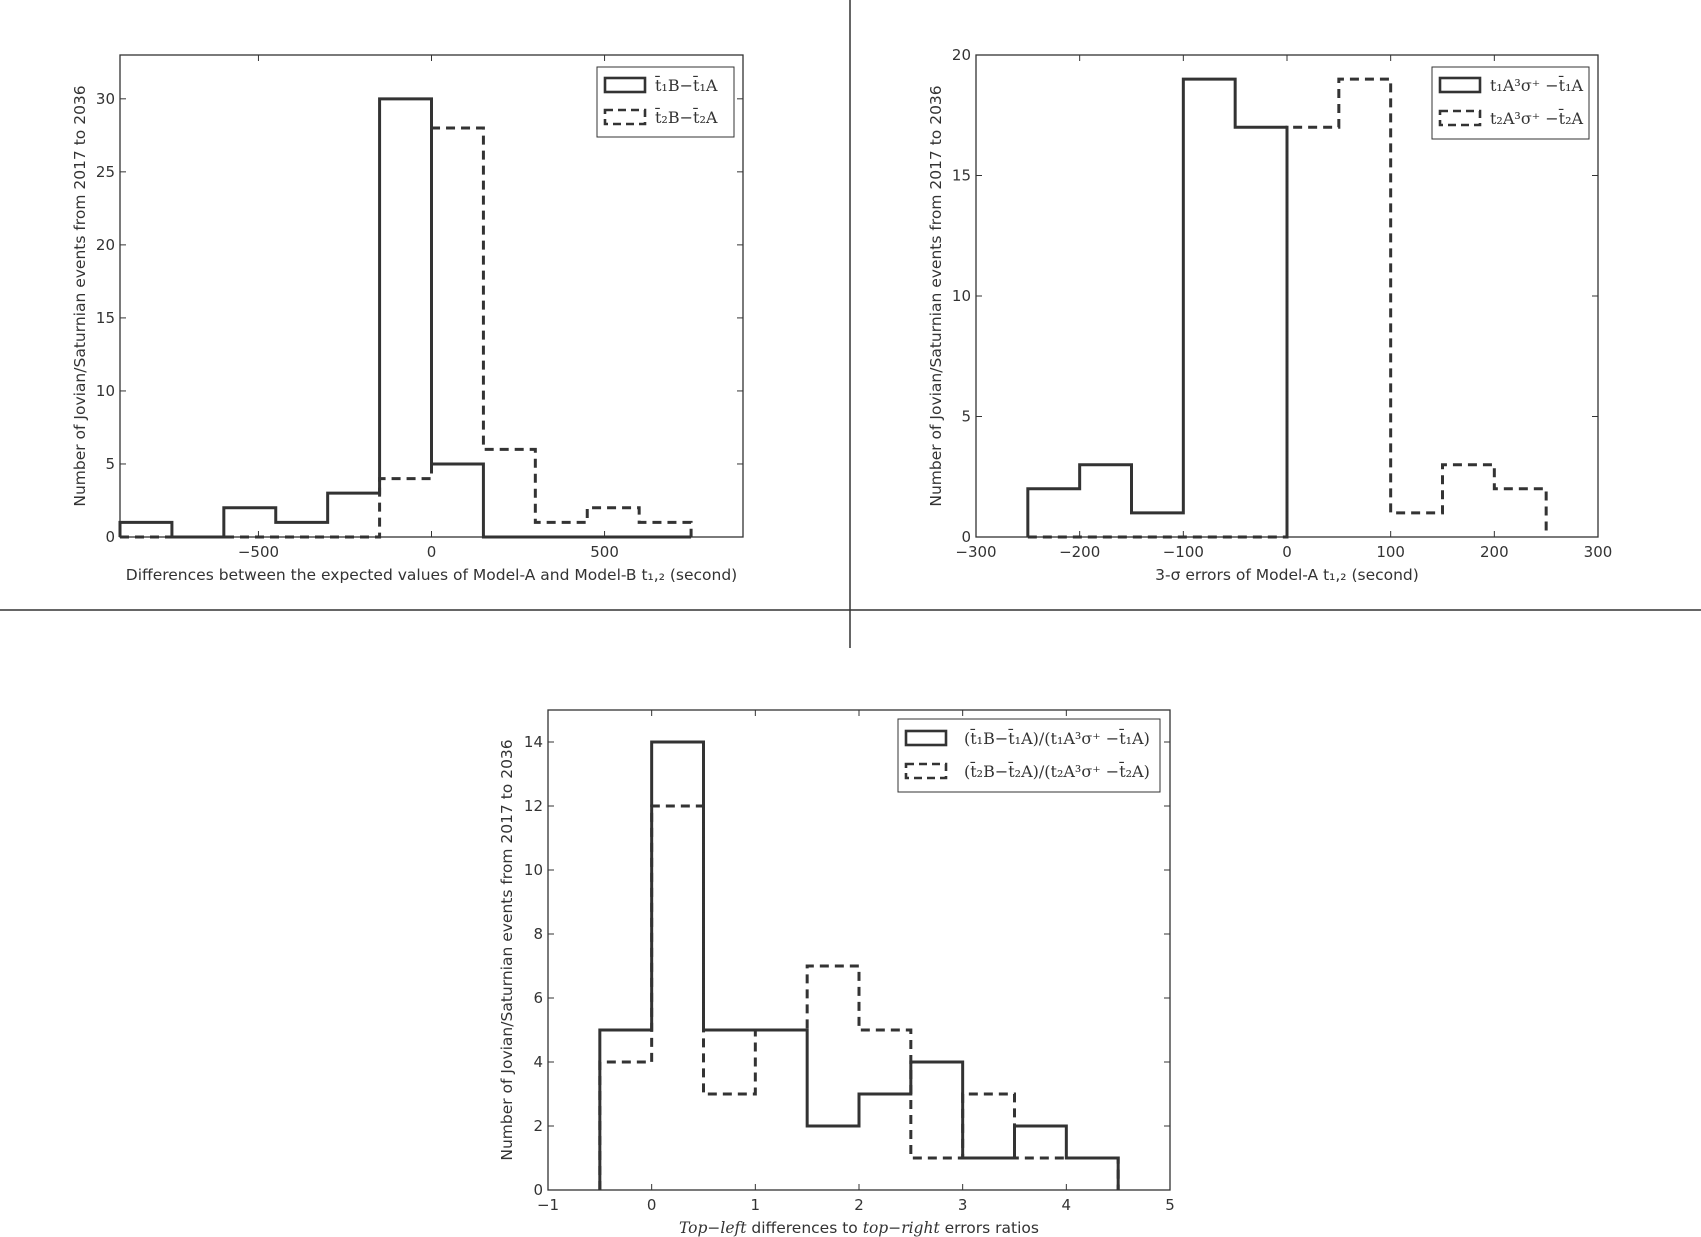 This screenshot has width=1701, height=1237. Describe the element at coordinates (105, 172) in the screenshot. I see `y-tick-label: 25` at that location.